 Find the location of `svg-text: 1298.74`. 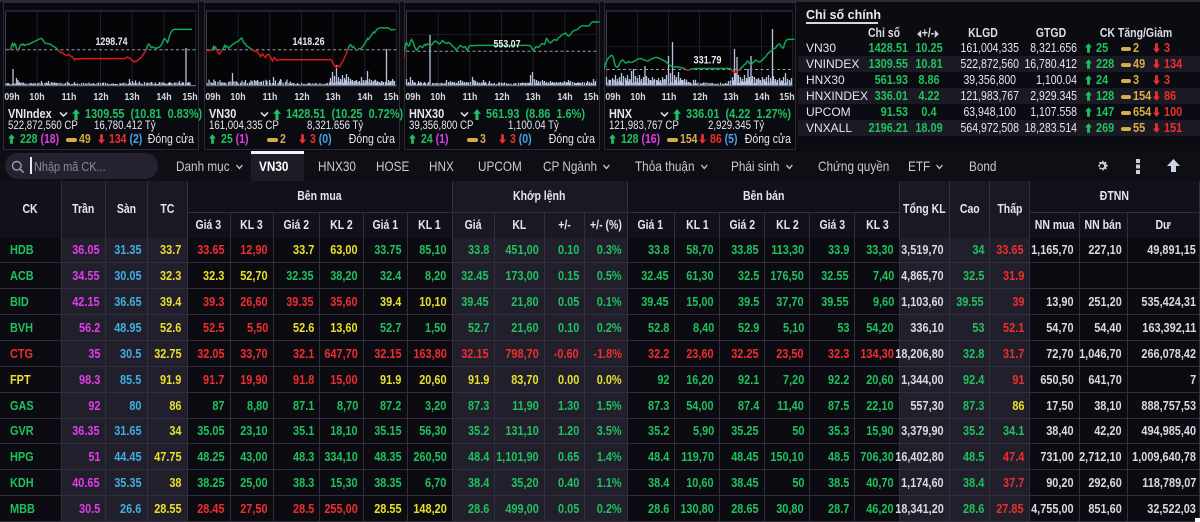

svg-text: 1298.74 is located at coordinates (112, 42).